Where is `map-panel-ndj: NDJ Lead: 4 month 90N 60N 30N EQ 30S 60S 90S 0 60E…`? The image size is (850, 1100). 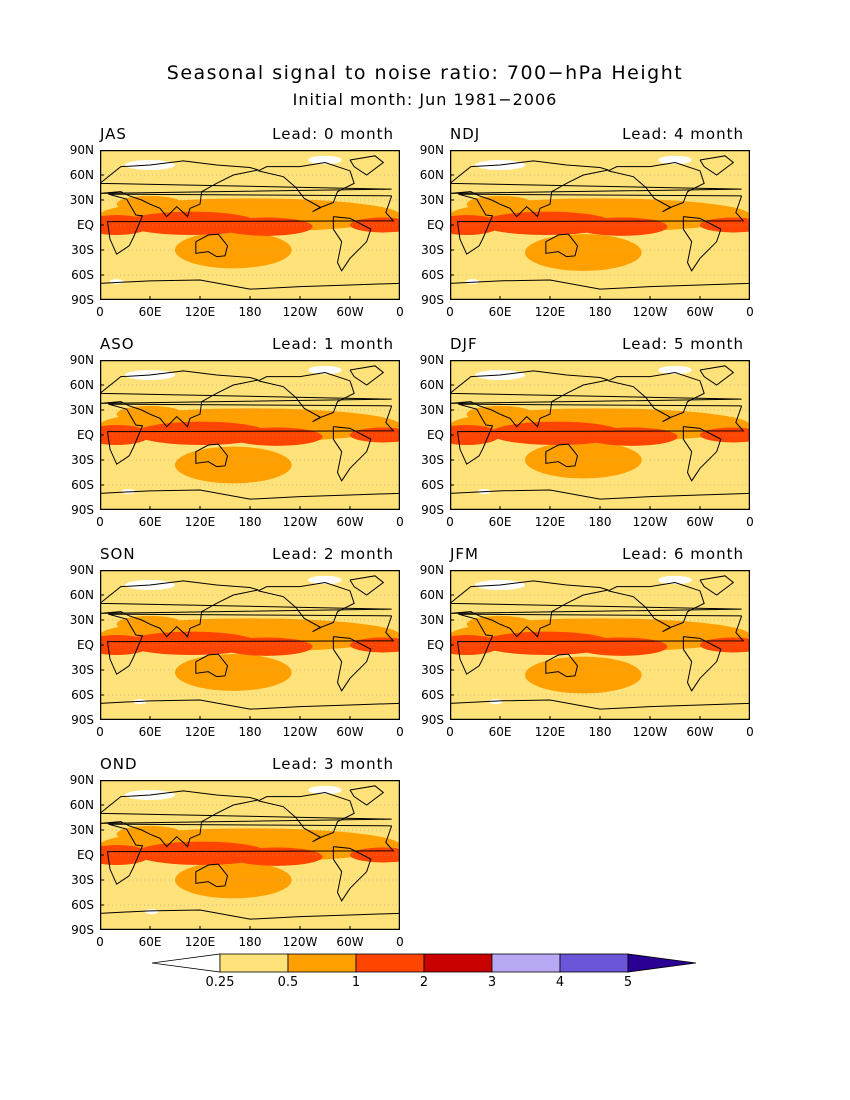 map-panel-ndj: NDJ Lead: 4 month 90N 60N 30N EQ 30S 60S 90S 0 60E… is located at coordinates (587, 222).